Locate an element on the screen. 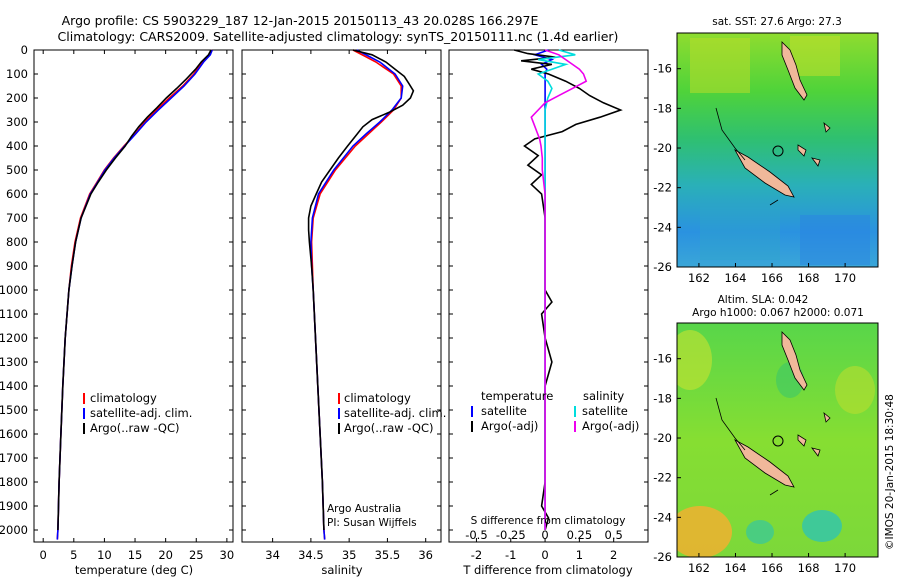 This screenshot has width=900, height=580. depth-tick-label: 400 is located at coordinates (17, 146).